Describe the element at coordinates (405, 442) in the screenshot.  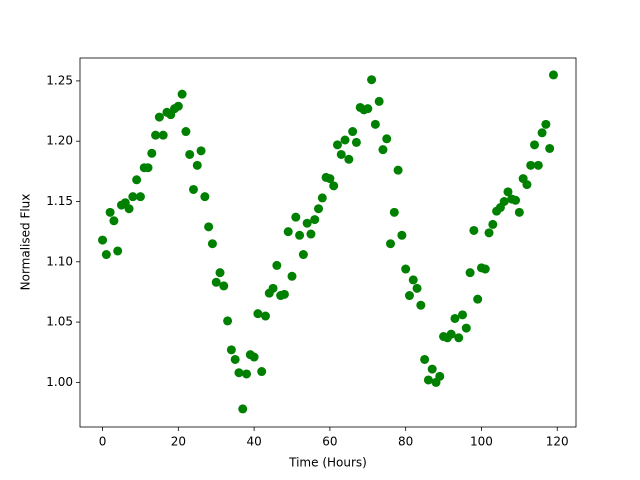
I see `x-tick-label: 80` at that location.